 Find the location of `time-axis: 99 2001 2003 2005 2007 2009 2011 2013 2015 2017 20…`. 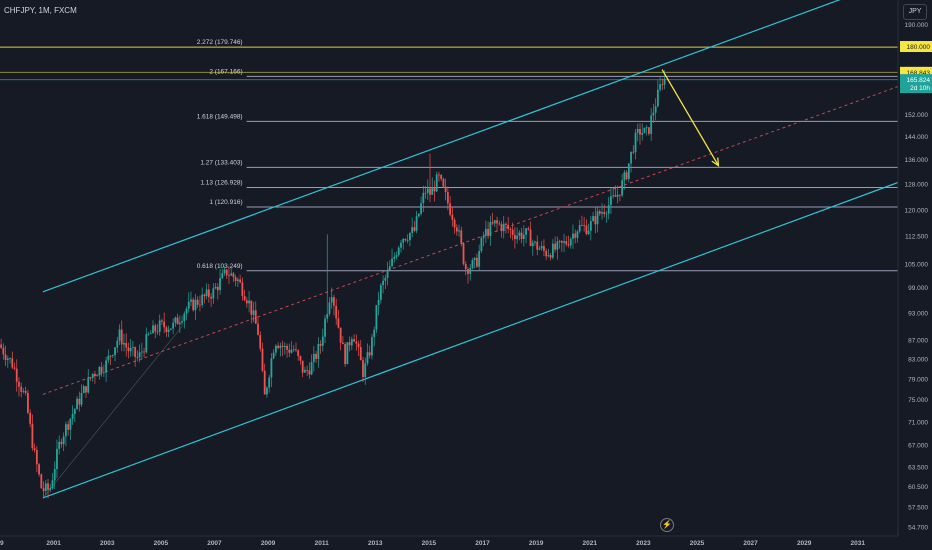

time-axis: 99 2001 2003 2005 2007 2009 2011 2013 2015 2017 20… is located at coordinates (432, 543).